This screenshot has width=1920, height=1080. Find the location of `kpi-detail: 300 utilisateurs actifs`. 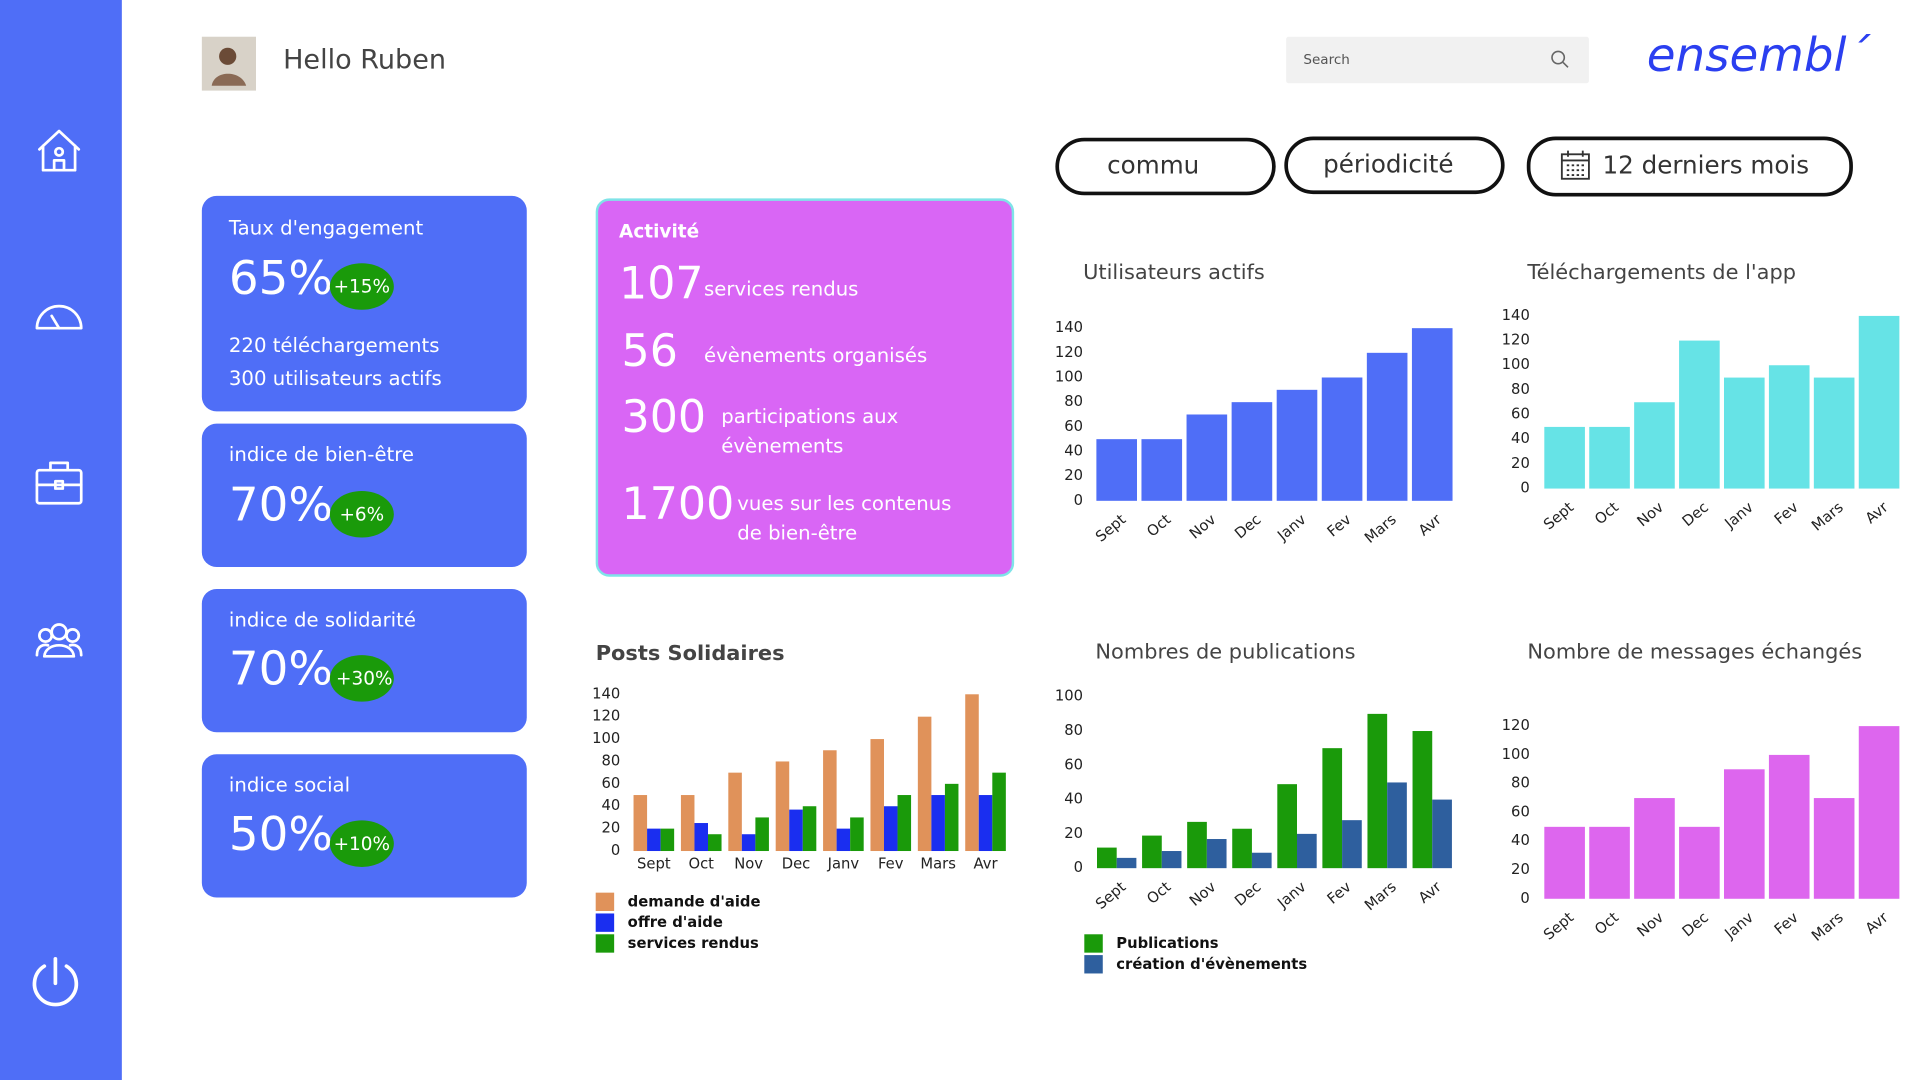

kpi-detail: 300 utilisateurs actifs is located at coordinates (335, 378).